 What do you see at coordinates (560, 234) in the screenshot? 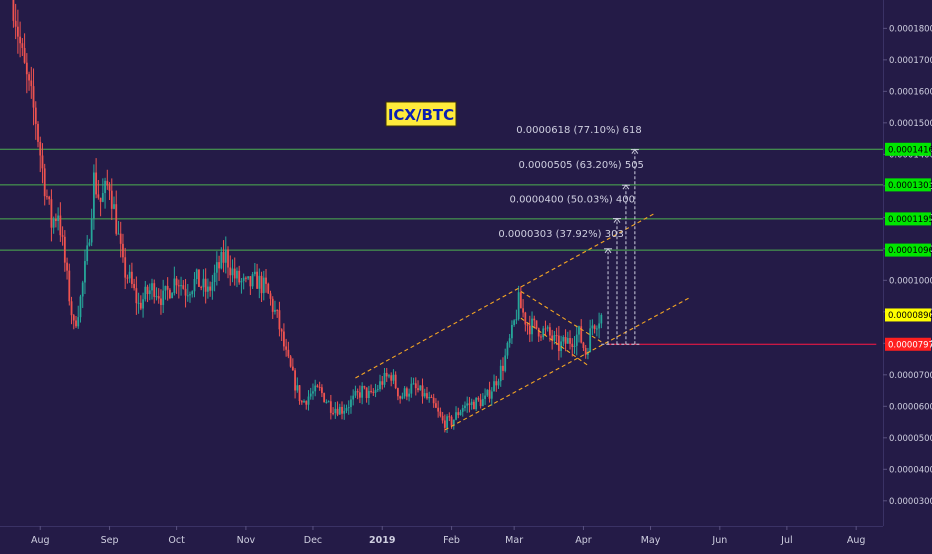
I see `target-label-1: 0.0000303 (37.92%) 303` at bounding box center [560, 234].